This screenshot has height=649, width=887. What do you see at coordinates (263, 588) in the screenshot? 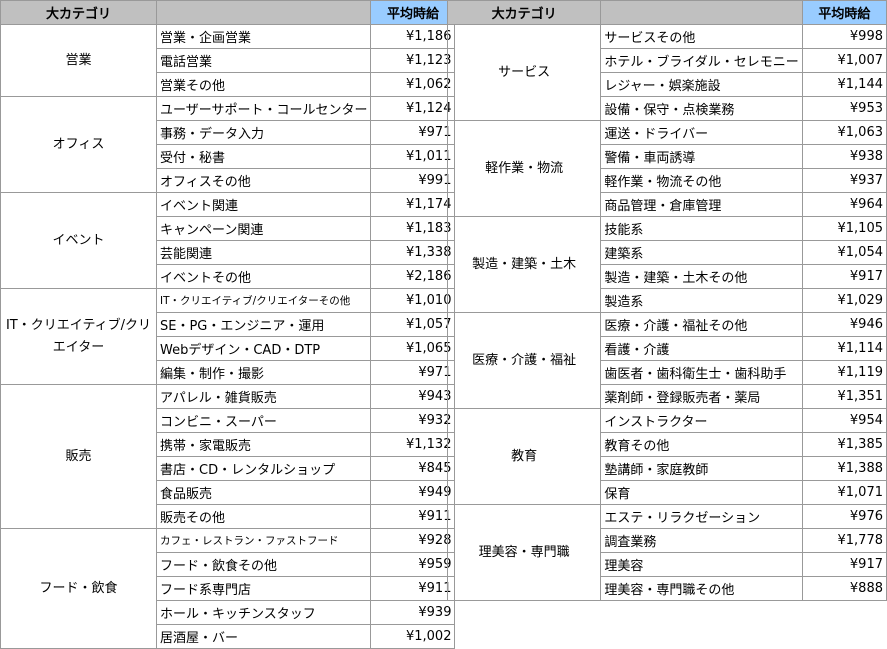
I see `subcategory-cell: フード系専門店` at bounding box center [263, 588].